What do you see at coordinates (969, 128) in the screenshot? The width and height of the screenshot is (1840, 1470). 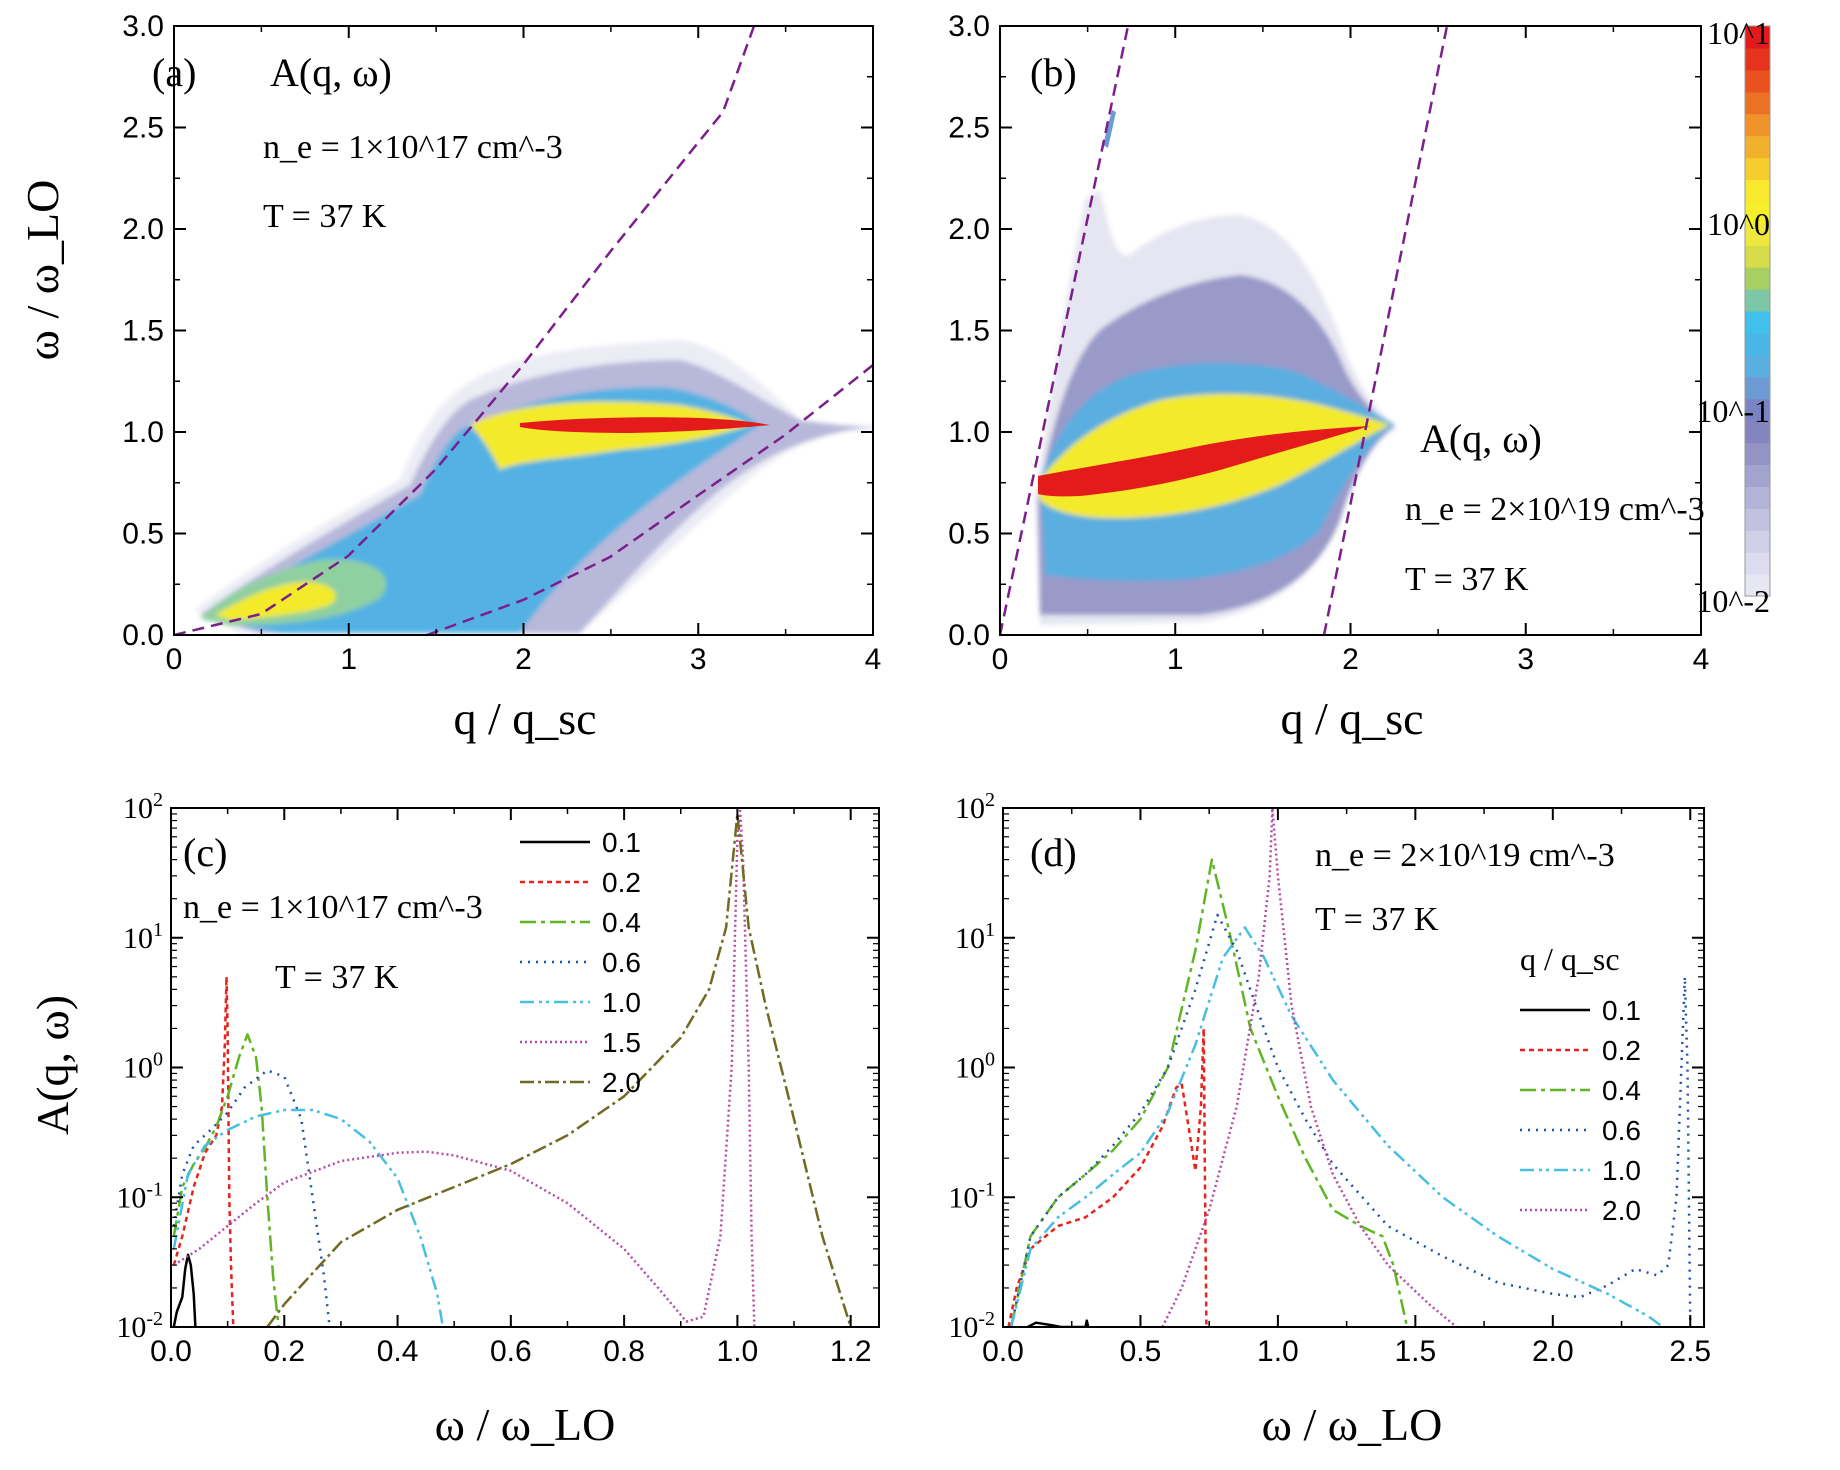 I see `ytick-label-b-2.5: 2.5` at bounding box center [969, 128].